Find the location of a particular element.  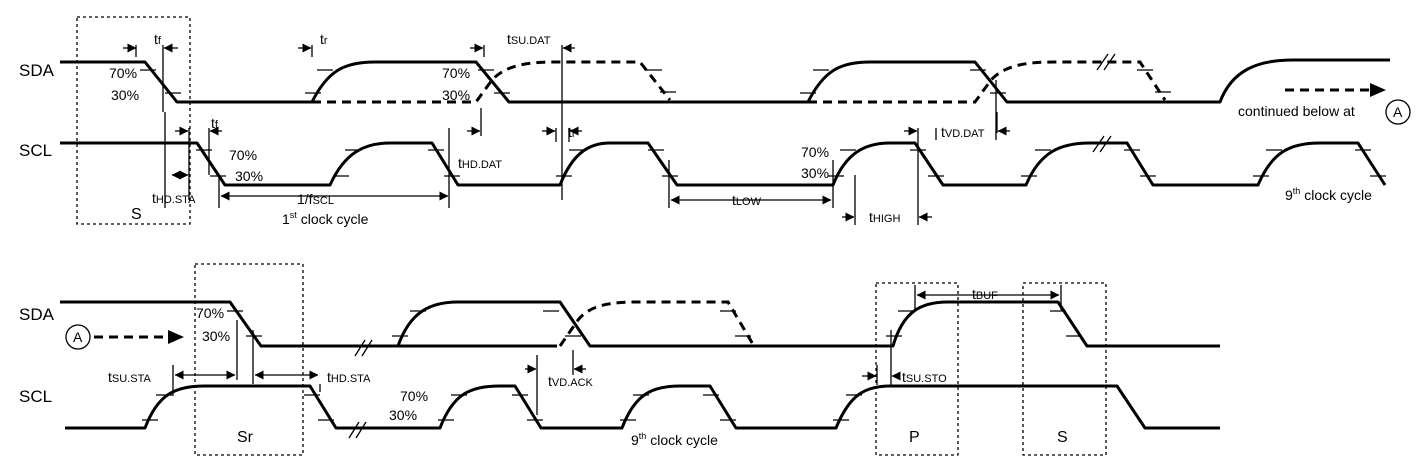

continuation-marker-label-bottom: A is located at coordinates (78, 337).